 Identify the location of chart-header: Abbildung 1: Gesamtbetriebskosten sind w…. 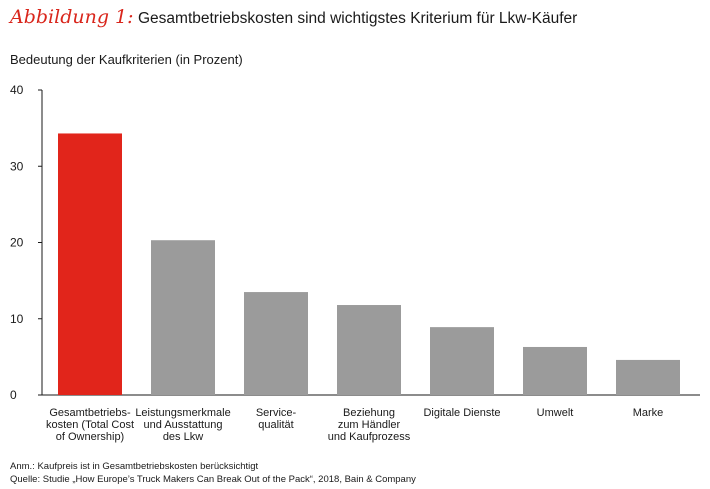
(293, 17).